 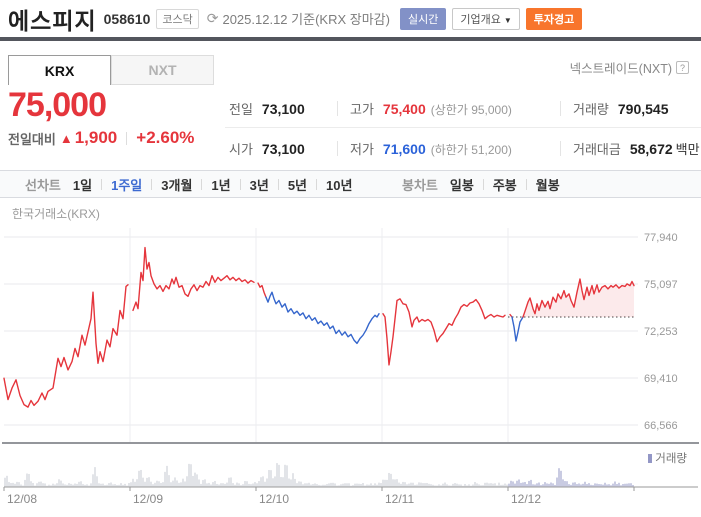 I want to click on change-label: 전일대비, so click(x=32, y=139).